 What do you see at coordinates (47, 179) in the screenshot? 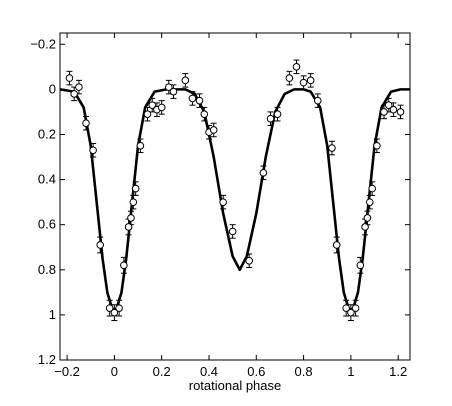
I see `y-tick-label: 0.4` at bounding box center [47, 179].